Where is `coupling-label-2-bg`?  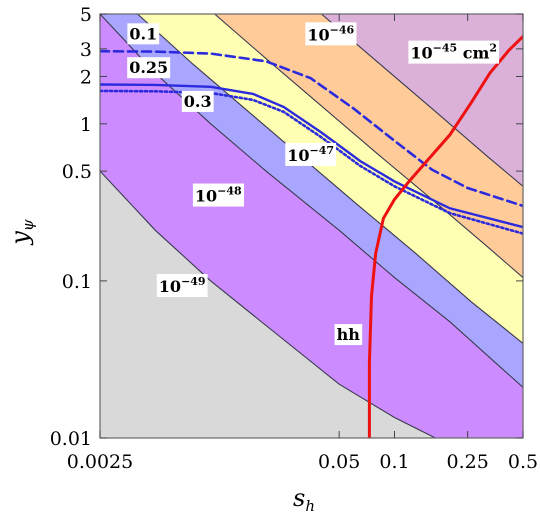 coupling-label-2-bg is located at coordinates (197, 101).